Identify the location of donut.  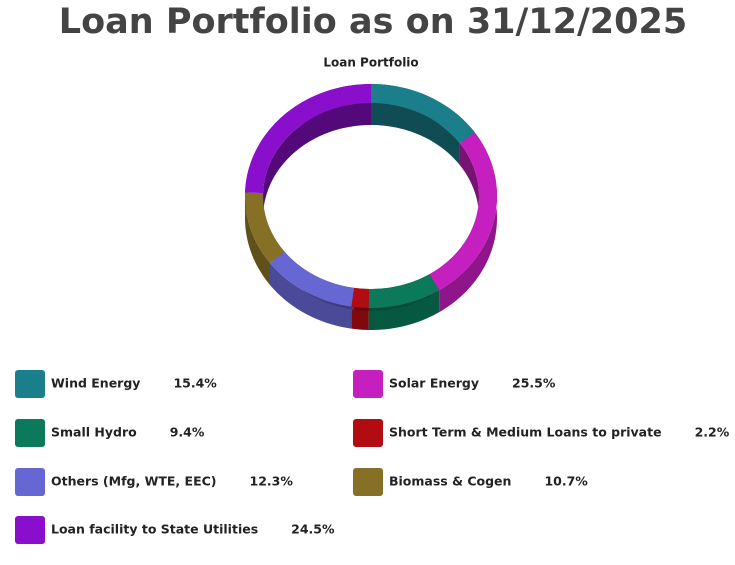
(371, 207).